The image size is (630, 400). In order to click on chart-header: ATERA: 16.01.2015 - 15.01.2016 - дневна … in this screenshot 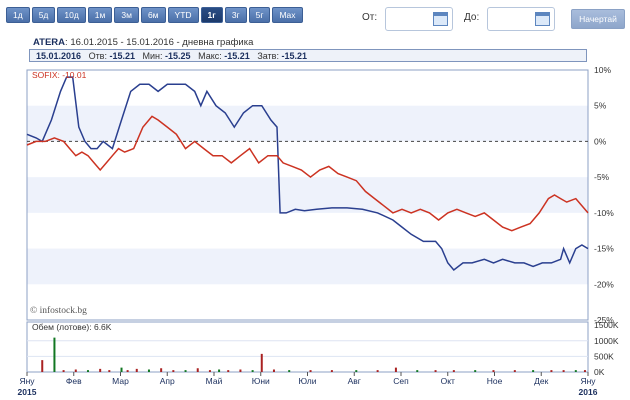, I will do `click(143, 42)`.